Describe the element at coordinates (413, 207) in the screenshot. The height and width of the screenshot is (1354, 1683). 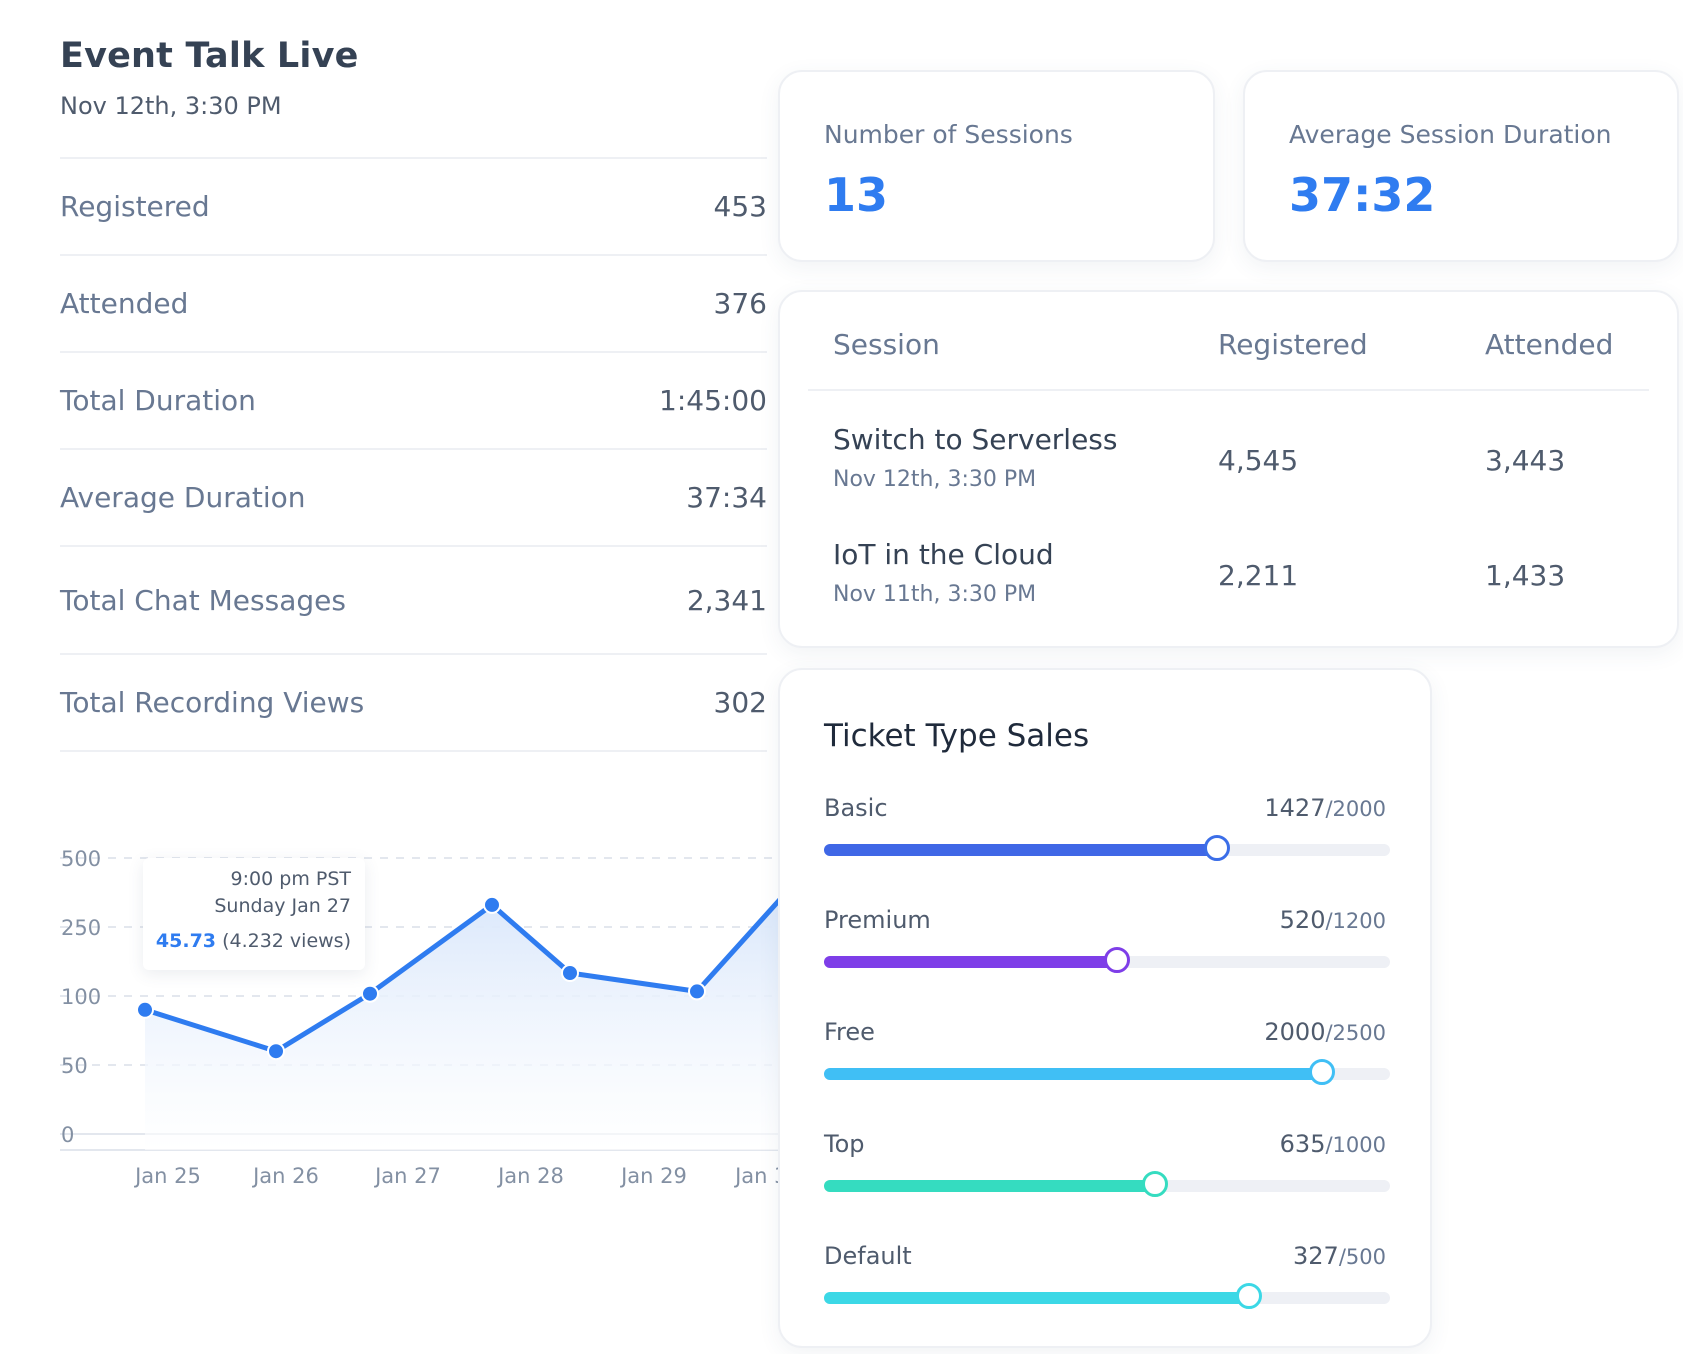
I see `stat-row-registered: Registered 453` at that location.